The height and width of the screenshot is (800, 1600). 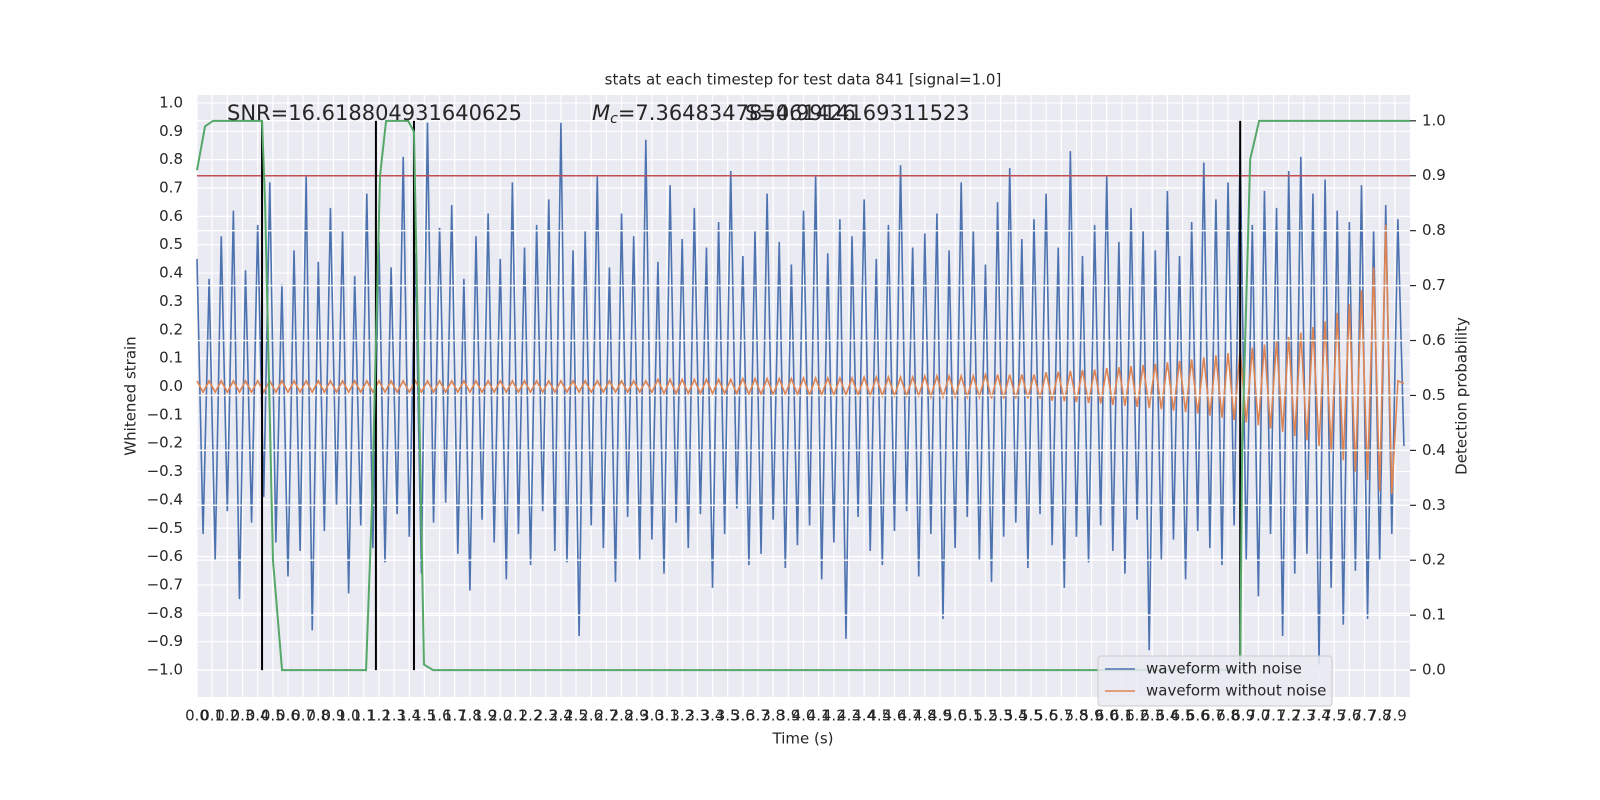 What do you see at coordinates (165, 641) in the screenshot?
I see `y-tick-label: −0.9` at bounding box center [165, 641].